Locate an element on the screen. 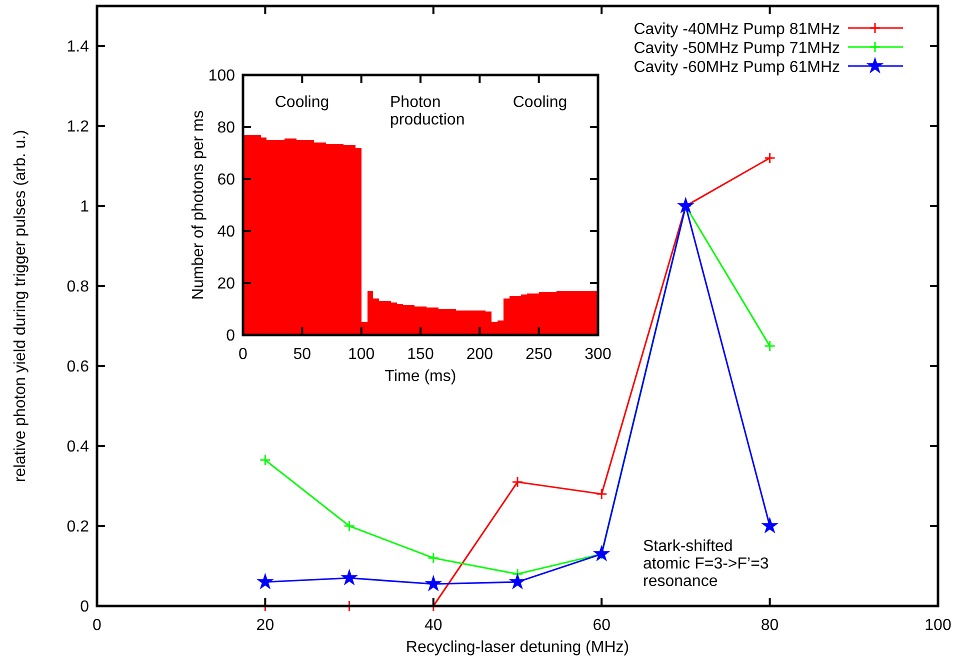 The image size is (957, 668). y-tick-label: 1.2 is located at coordinates (78, 127).